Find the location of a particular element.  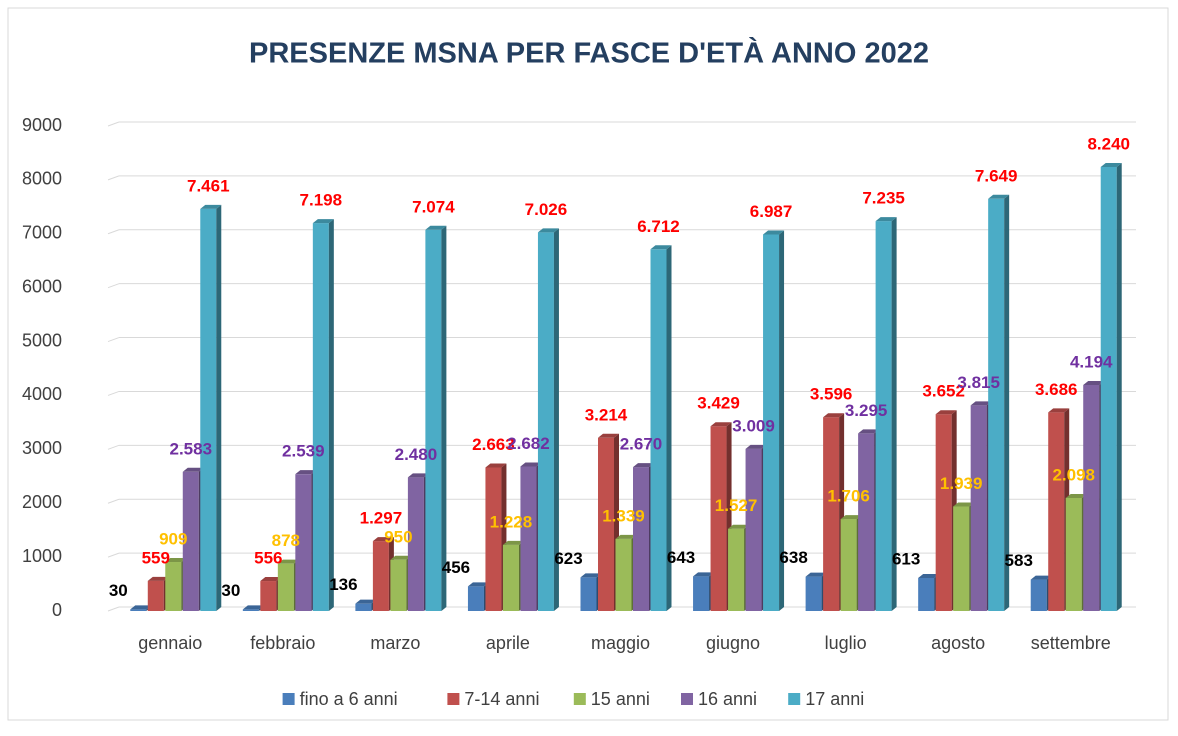

y-tick-label: 5000 is located at coordinates (42, 340).